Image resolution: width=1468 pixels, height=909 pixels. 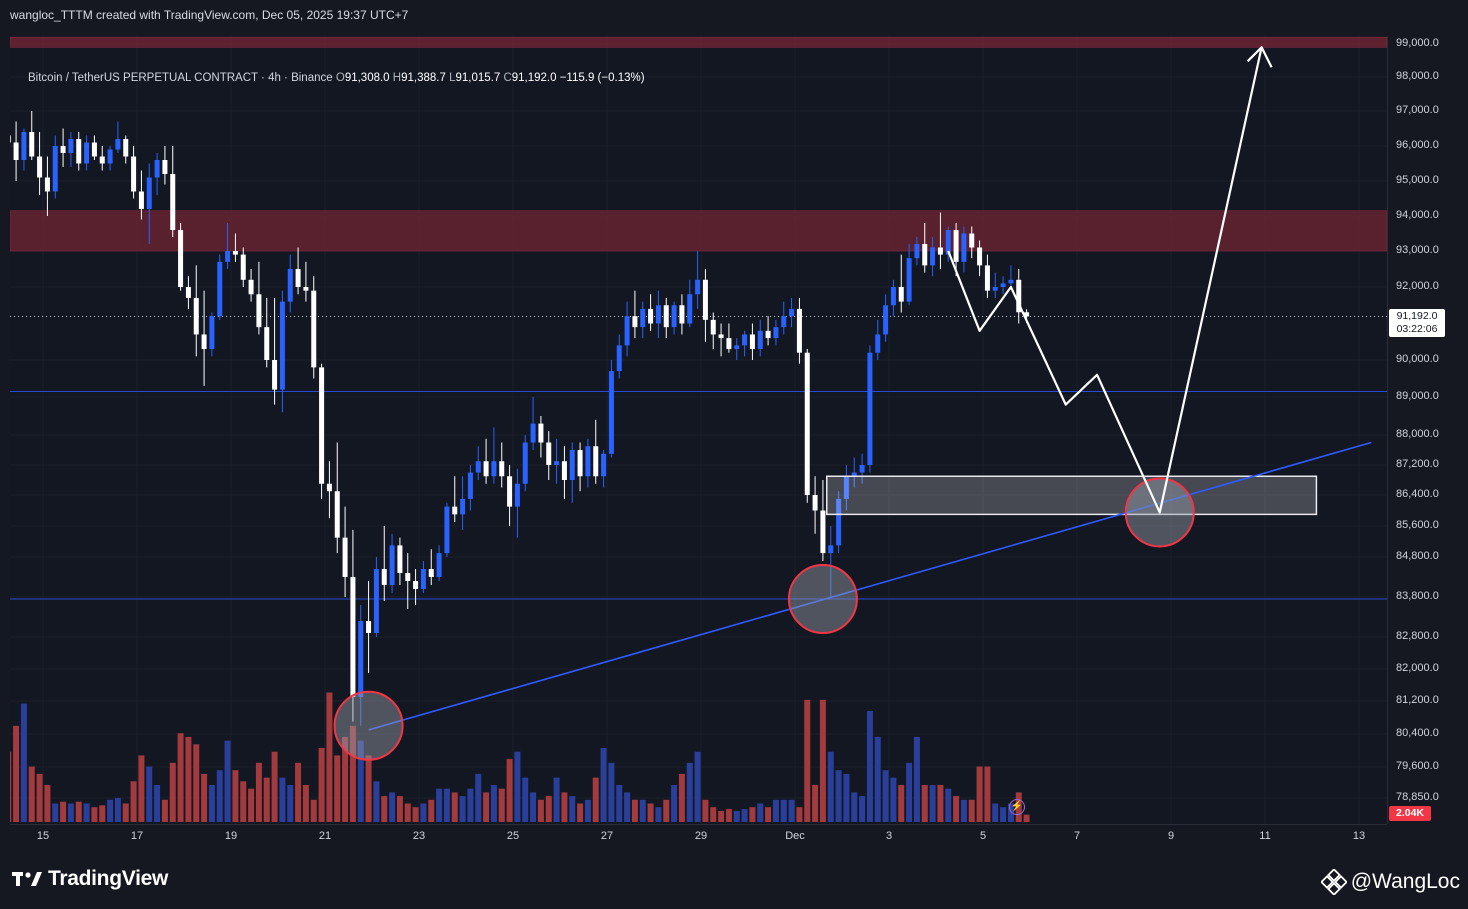 What do you see at coordinates (1390, 882) in the screenshot?
I see `author-brand: @WangLoc` at bounding box center [1390, 882].